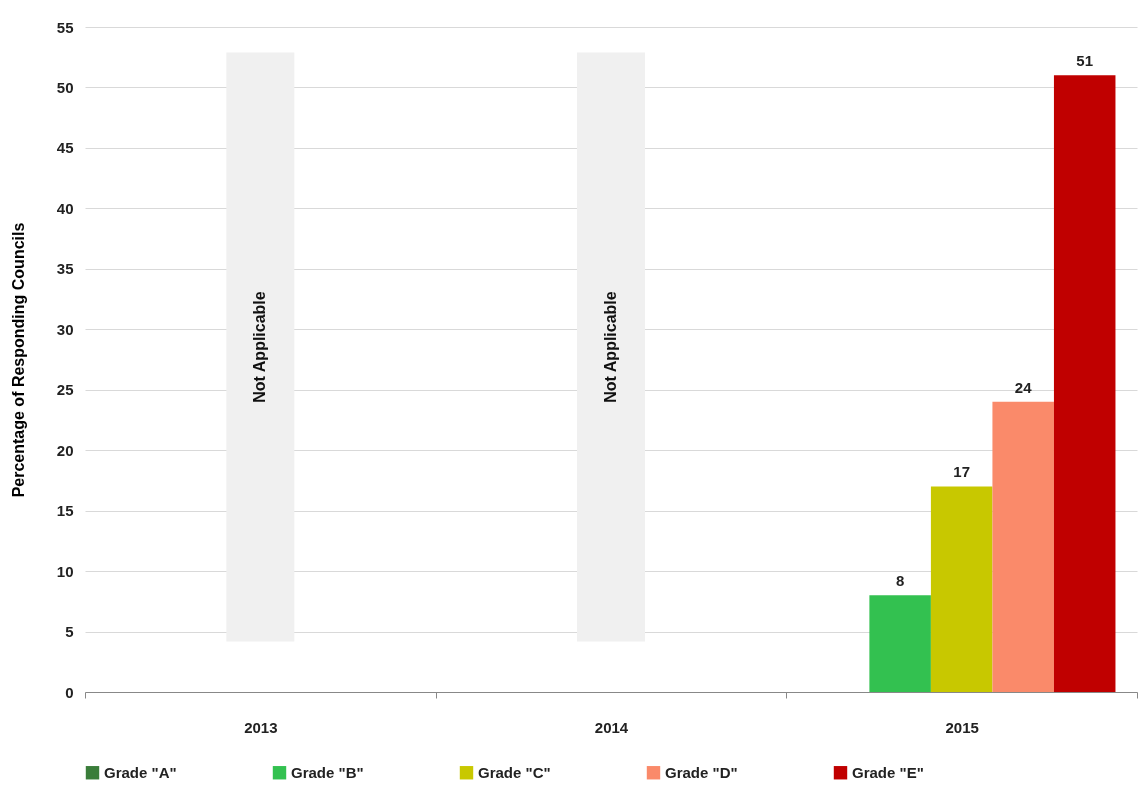  Describe the element at coordinates (701, 772) in the screenshot. I see `legend-label: Grade "D"` at that location.